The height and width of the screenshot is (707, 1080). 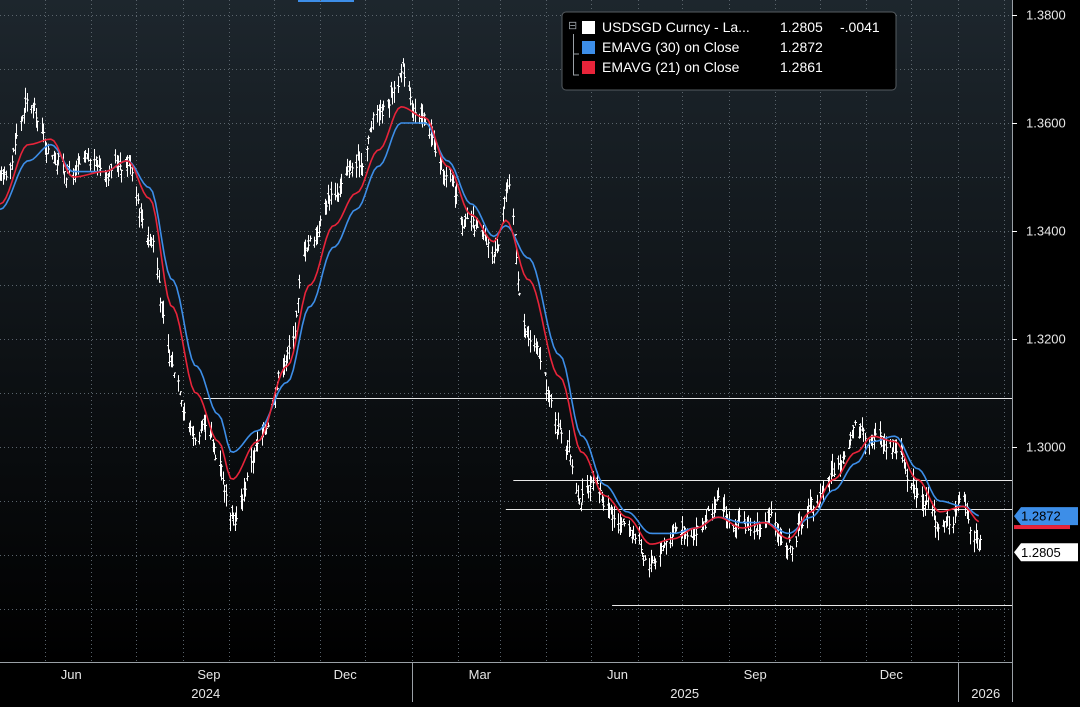 I want to click on legend-item: EMAVG (30) on Close 1.2872, so click(x=702, y=47).